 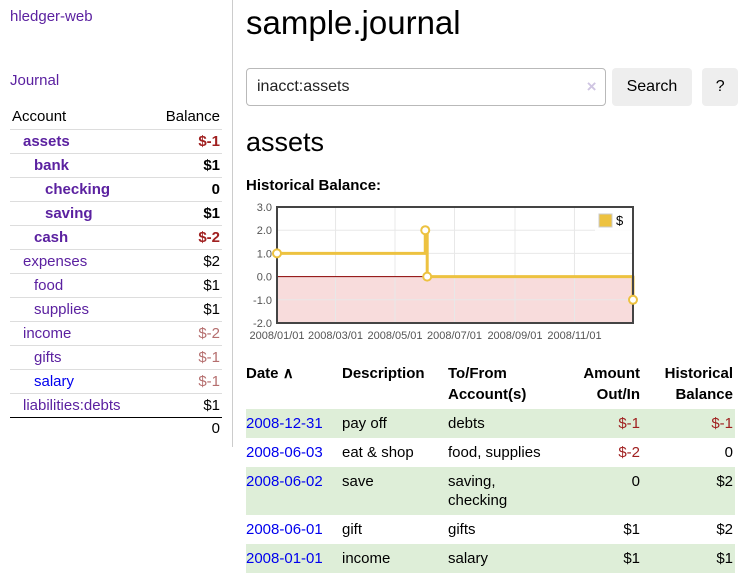 What do you see at coordinates (284, 452) in the screenshot?
I see `transaction-date-link: 2008-06-03` at bounding box center [284, 452].